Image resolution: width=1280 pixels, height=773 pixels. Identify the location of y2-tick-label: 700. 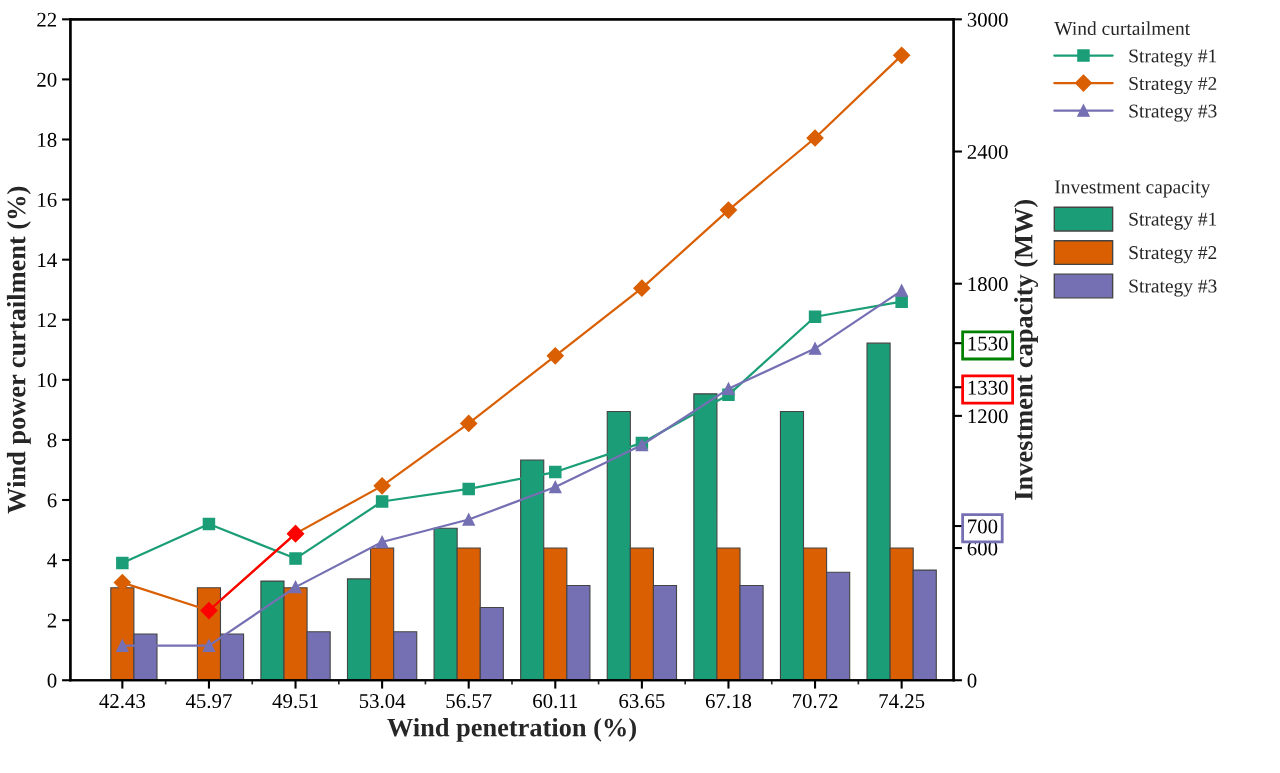
(983, 526).